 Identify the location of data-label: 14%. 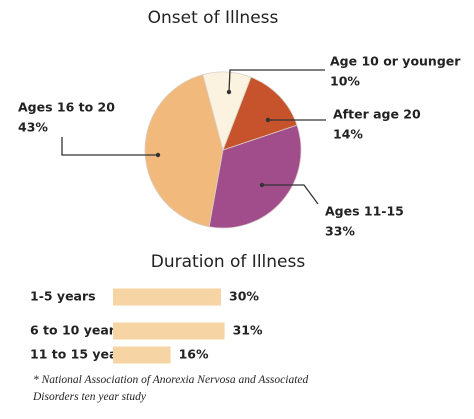
(348, 134).